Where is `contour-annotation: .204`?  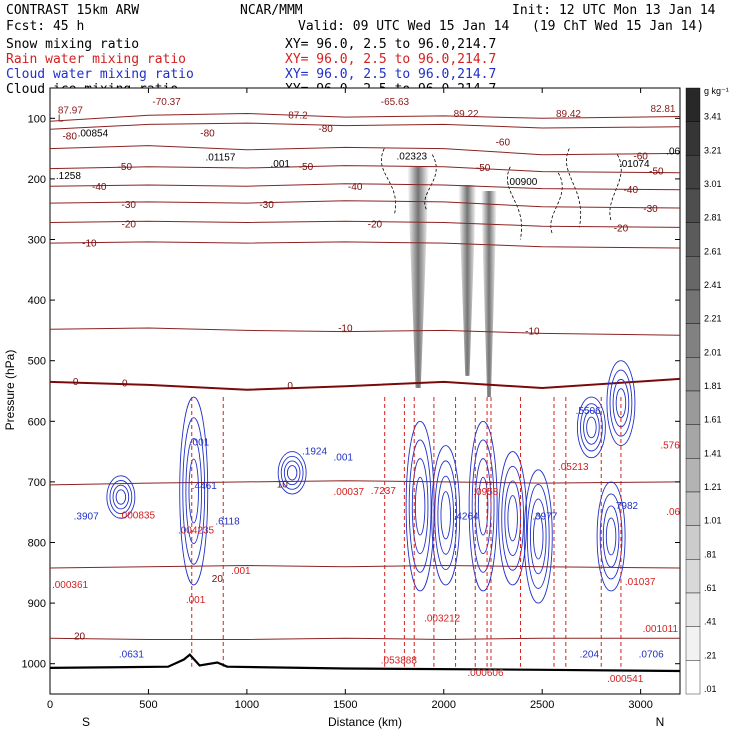 contour-annotation: .204 is located at coordinates (590, 655).